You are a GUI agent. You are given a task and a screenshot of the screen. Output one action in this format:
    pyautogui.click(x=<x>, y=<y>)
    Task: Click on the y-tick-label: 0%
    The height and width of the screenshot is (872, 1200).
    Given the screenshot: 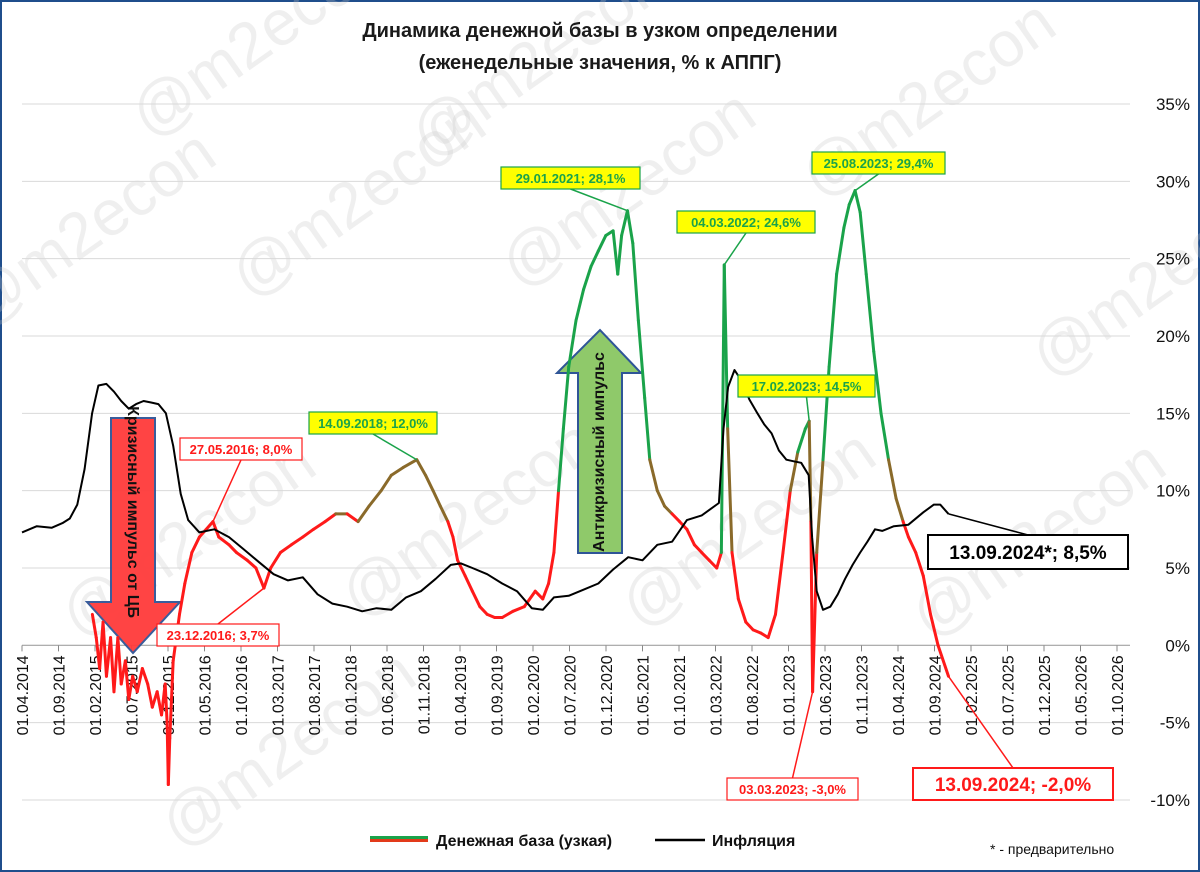 What is the action you would take?
    pyautogui.click(x=1177, y=645)
    